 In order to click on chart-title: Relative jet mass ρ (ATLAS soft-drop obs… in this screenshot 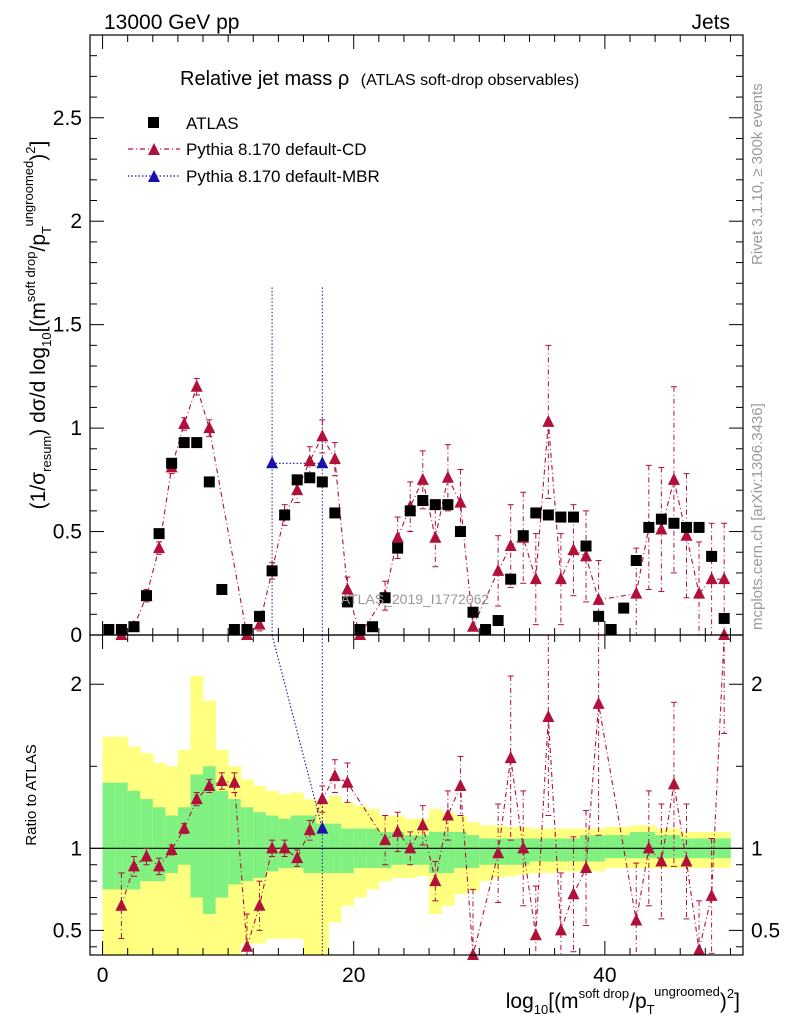, I will do `click(379, 79)`.